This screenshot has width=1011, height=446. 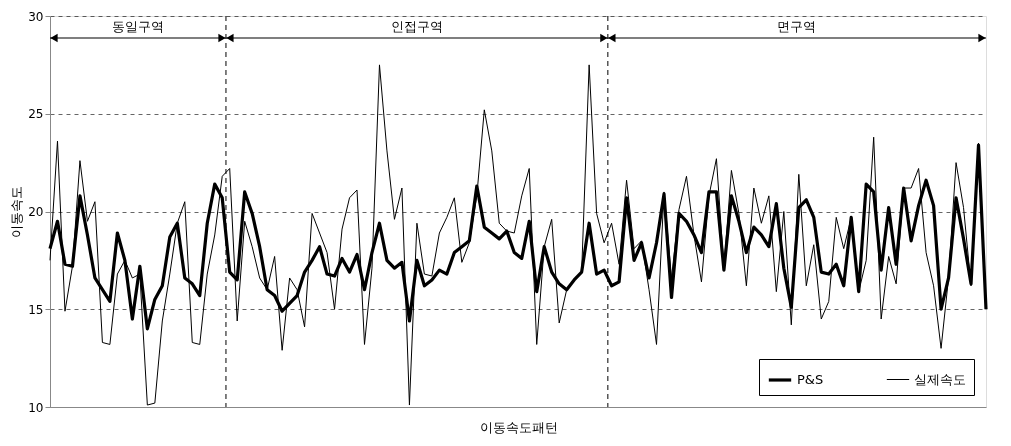 I want to click on annotation: 면구역, so click(x=797, y=26).